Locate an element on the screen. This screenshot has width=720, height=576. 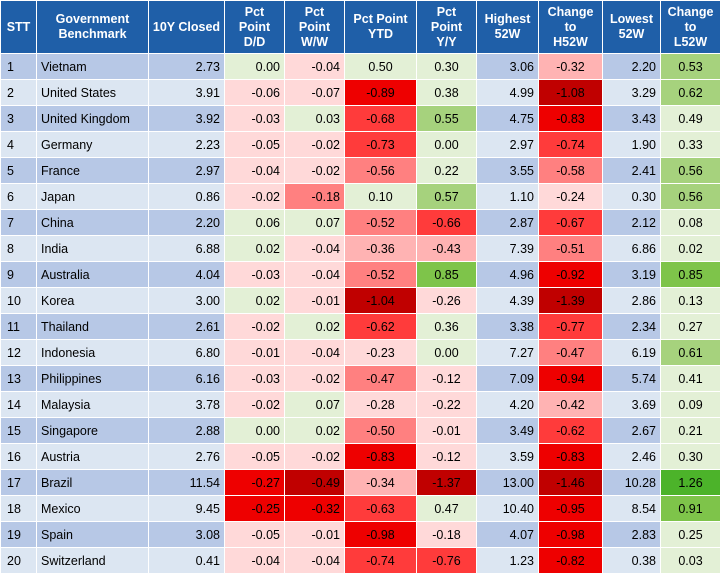
closed-yield-cell: 2.73 is located at coordinates (186, 66).